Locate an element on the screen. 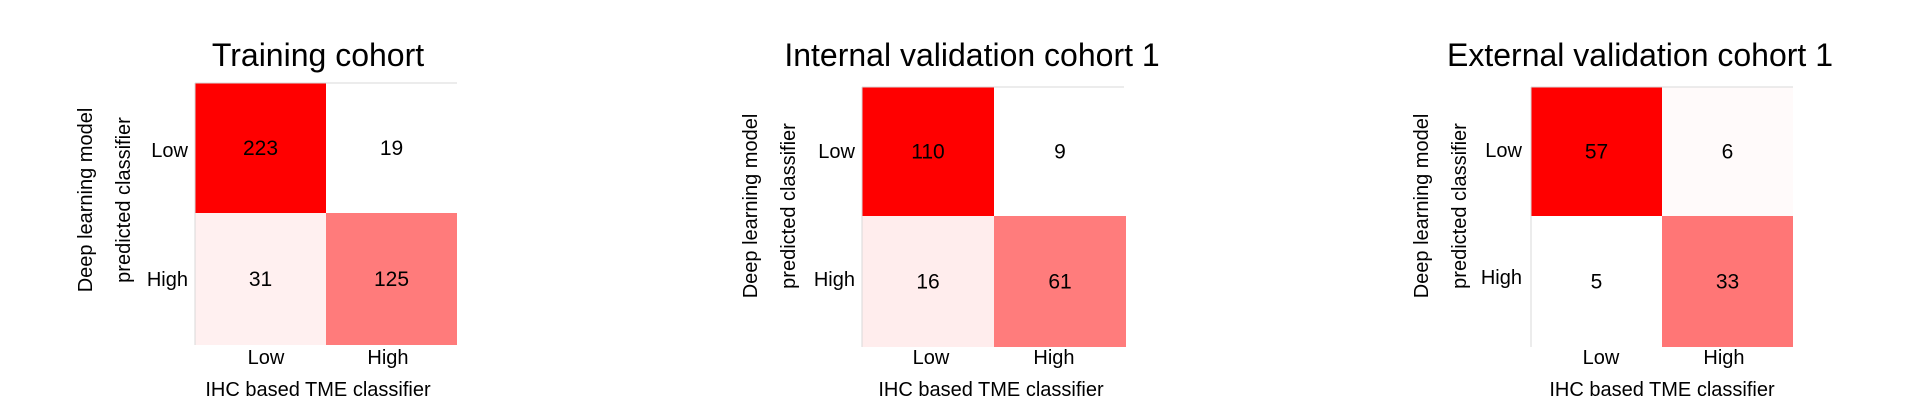 The height and width of the screenshot is (401, 1920). cell-value-label: 57 is located at coordinates (1596, 152).